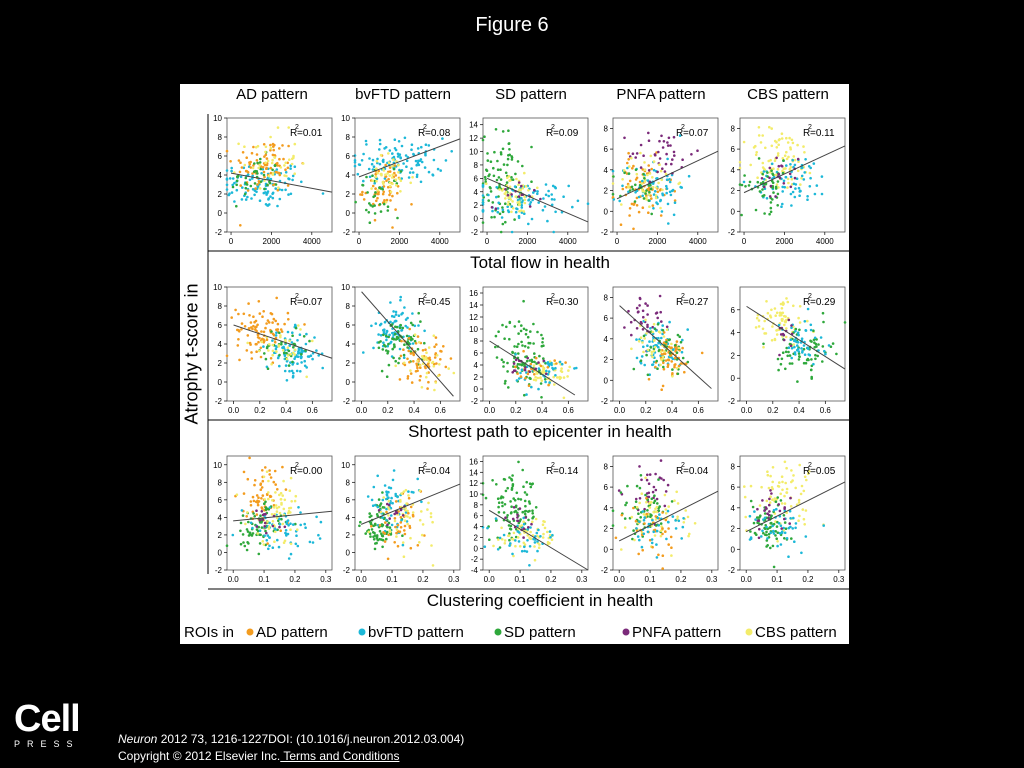 The image size is (1024, 768). Describe the element at coordinates (473, 483) in the screenshot. I see `y-tick-label: 12` at that location.